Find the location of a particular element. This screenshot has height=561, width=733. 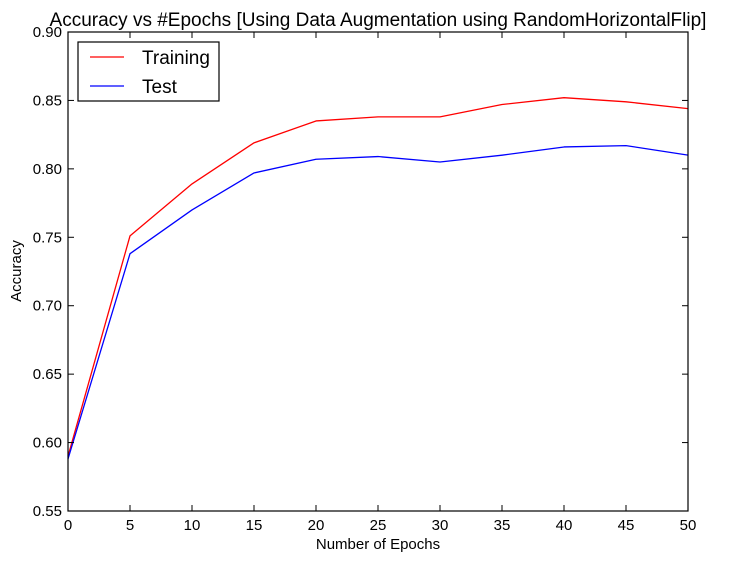

legend-box is located at coordinates (148, 71).